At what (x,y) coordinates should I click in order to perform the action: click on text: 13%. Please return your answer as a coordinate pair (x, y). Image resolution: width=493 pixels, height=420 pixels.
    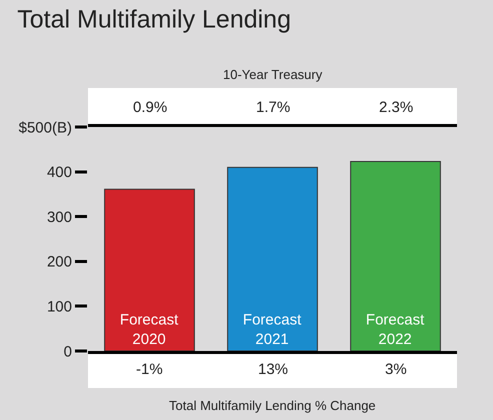
    Looking at the image, I should click on (273, 369).